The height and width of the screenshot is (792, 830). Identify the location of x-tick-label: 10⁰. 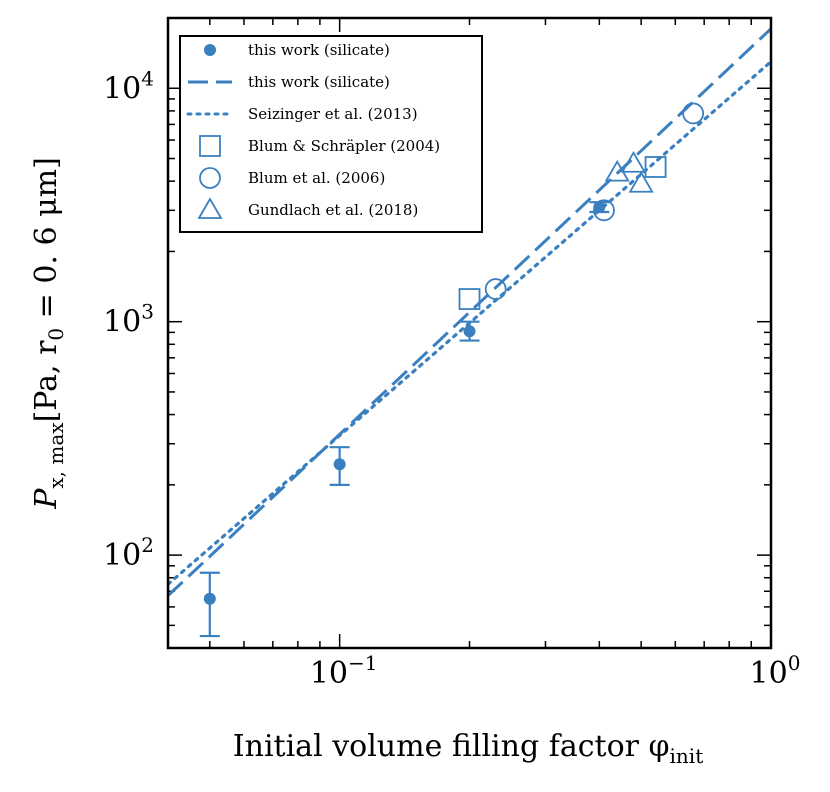
(775, 671).